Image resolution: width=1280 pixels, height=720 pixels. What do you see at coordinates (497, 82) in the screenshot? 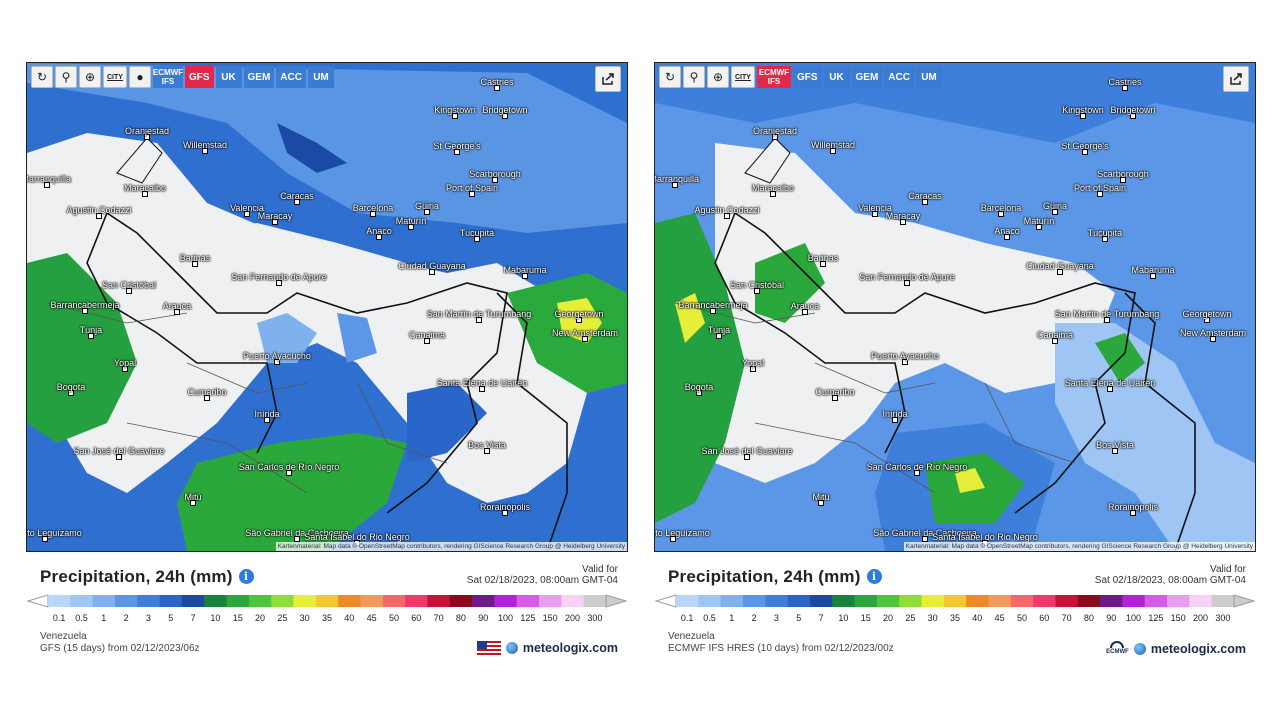
I see `city-label: Castries` at bounding box center [497, 82].